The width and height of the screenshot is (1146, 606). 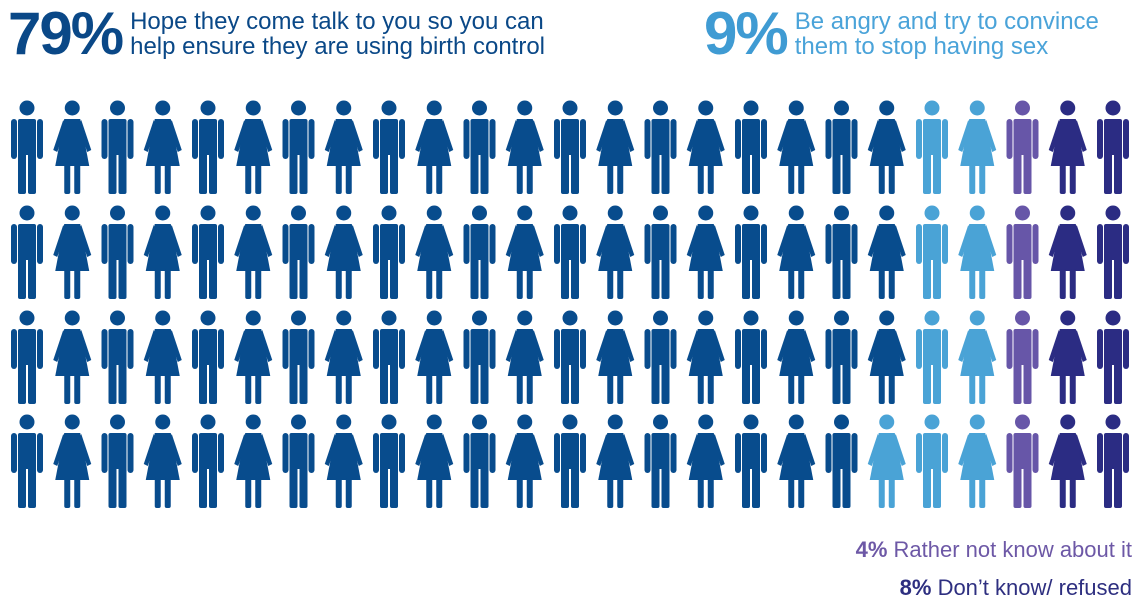 I want to click on stat-hope-talk-percent: 79%, so click(x=66, y=33).